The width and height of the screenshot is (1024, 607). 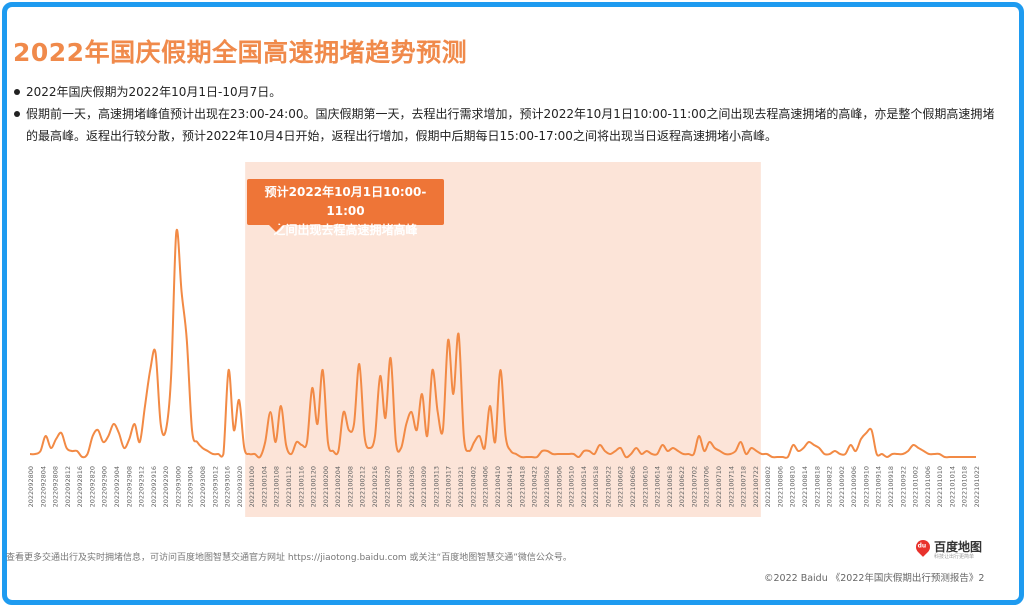 What do you see at coordinates (633, 486) in the screenshot?
I see `x-tick-label: 2022100606` at bounding box center [633, 486].